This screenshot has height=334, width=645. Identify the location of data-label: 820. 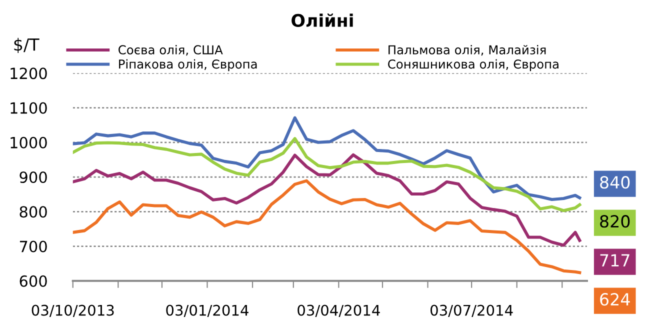
(615, 221).